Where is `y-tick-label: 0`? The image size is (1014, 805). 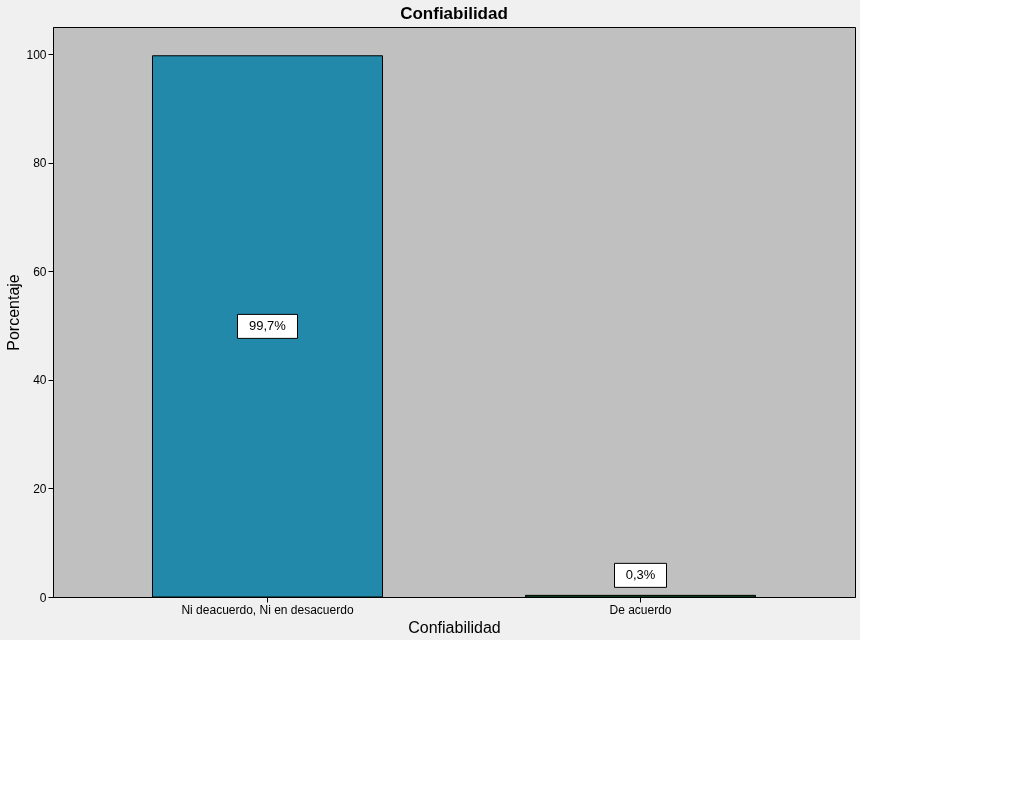
y-tick-label: 0 is located at coordinates (43, 597).